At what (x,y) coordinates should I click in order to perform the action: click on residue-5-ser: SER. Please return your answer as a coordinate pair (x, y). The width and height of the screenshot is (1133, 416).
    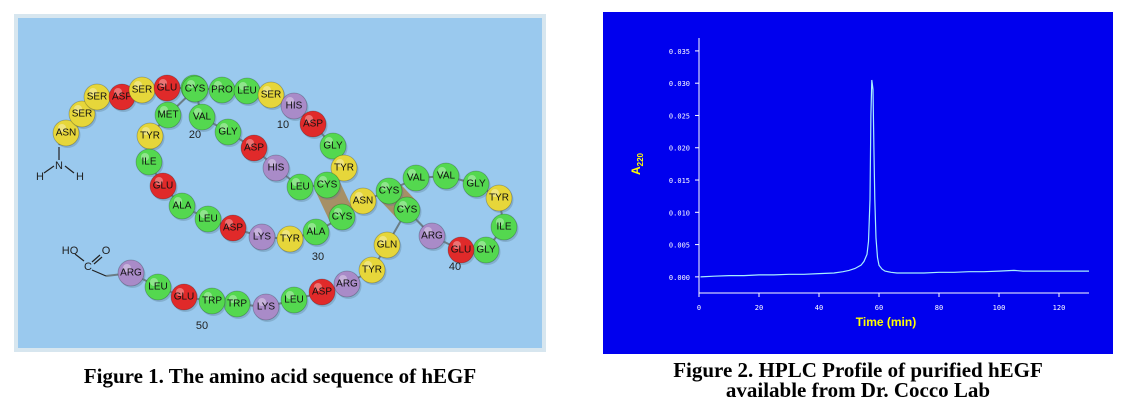
    Looking at the image, I should click on (142, 90).